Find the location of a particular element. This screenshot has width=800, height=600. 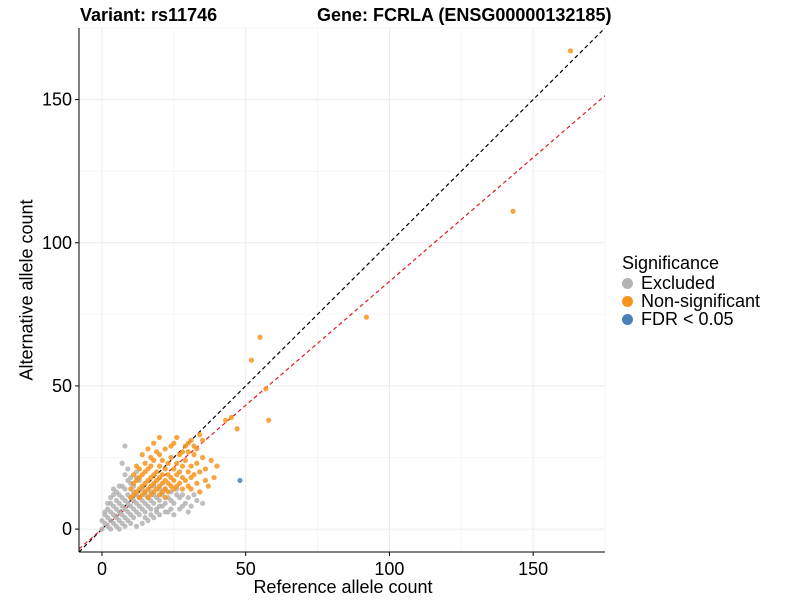

legend-label-non-significant: Non-significant is located at coordinates (701, 301).